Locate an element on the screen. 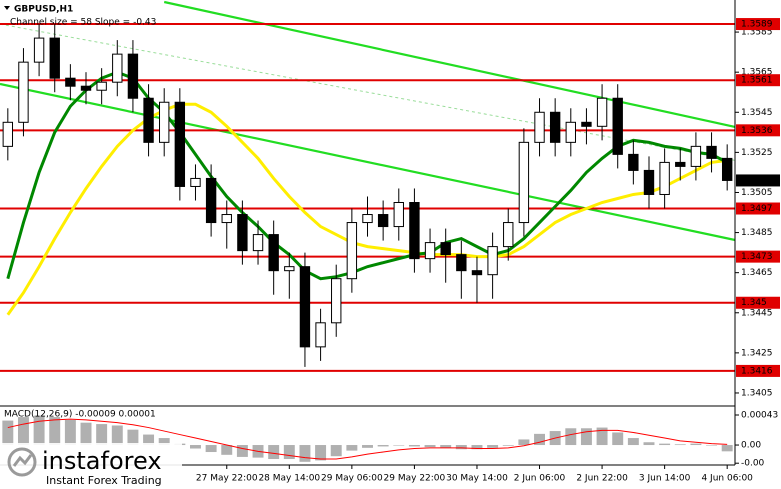 The image size is (781, 489). price-label: 1.3511 is located at coordinates (757, 181).